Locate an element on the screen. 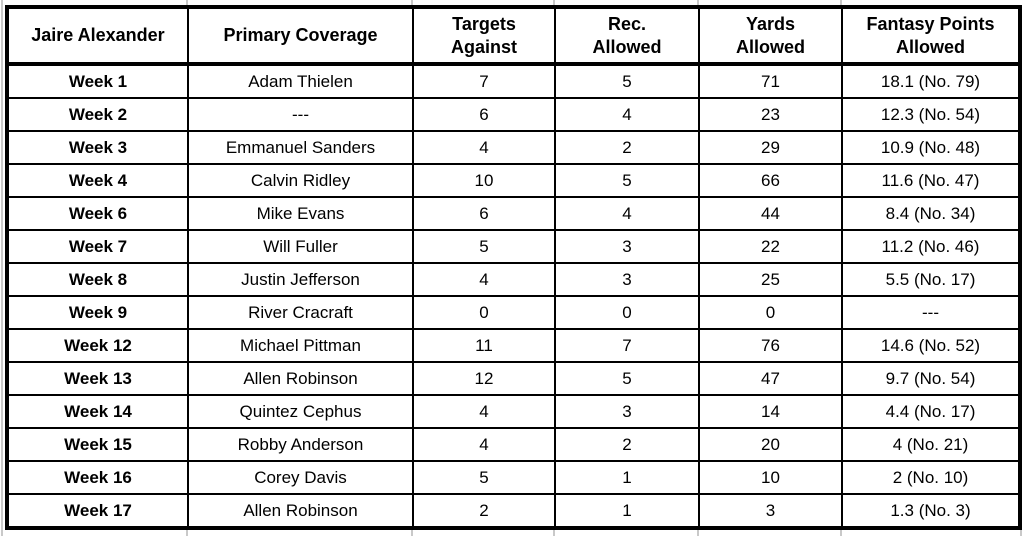 Image resolution: width=1024 pixels, height=536 pixels. rec-cell: 4 is located at coordinates (627, 114).